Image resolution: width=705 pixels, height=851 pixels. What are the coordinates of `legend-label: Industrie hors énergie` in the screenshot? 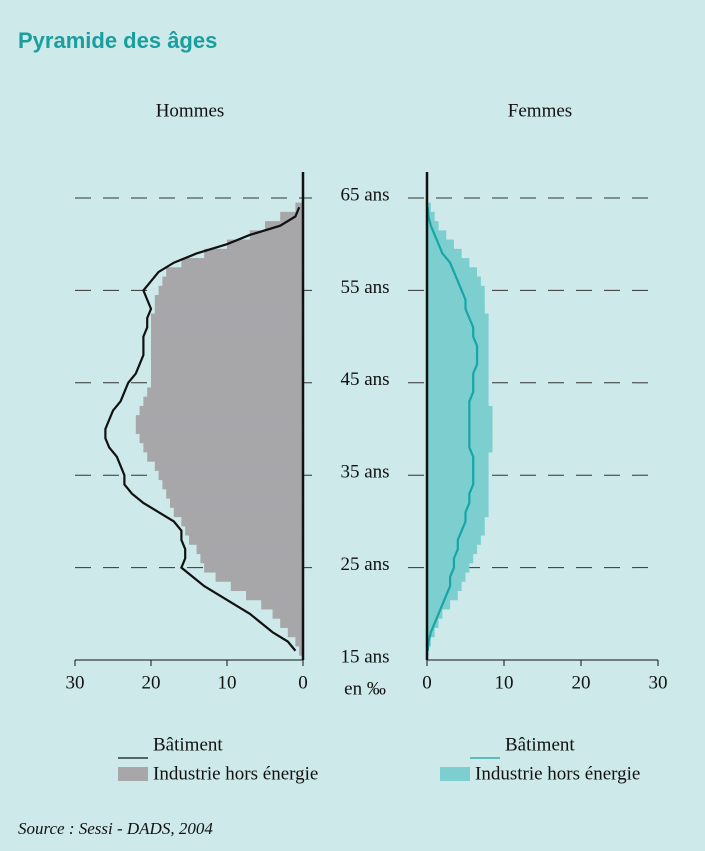 It's located at (557, 773).